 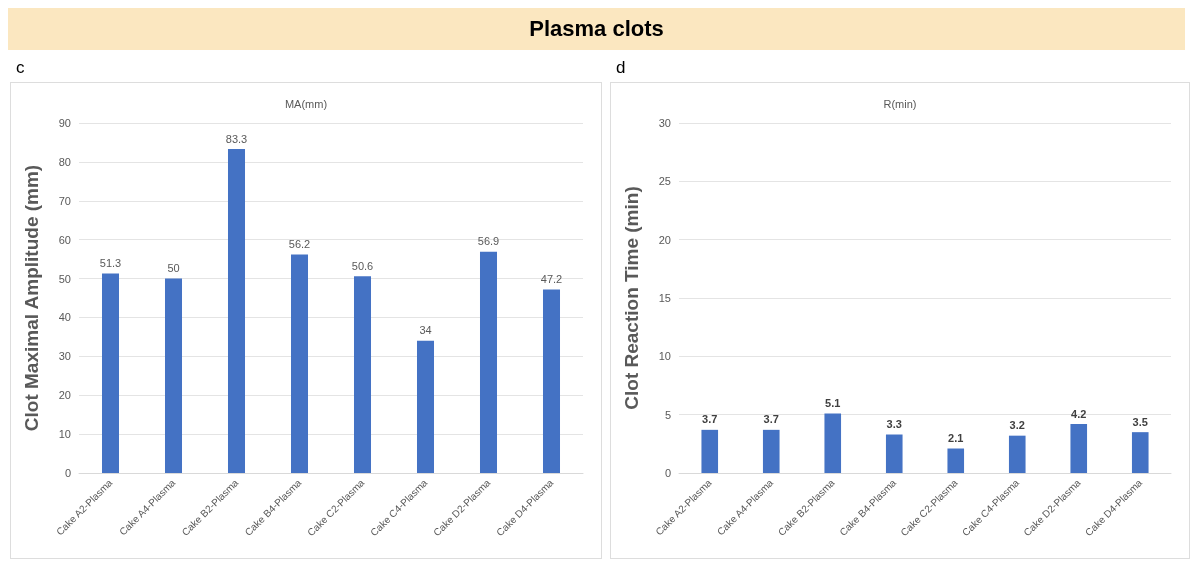 I want to click on y-axis-title: Clot Reaction Time (min), so click(x=631, y=298).